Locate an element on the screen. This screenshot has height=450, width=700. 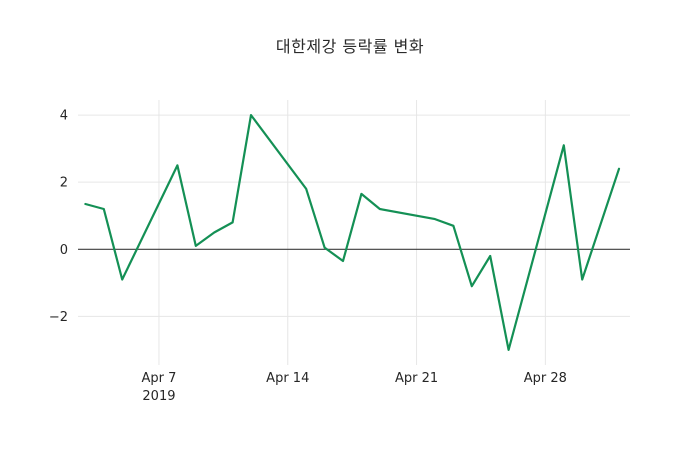
chart-title: 대한제강 등락률 변화 is located at coordinates (350, 46).